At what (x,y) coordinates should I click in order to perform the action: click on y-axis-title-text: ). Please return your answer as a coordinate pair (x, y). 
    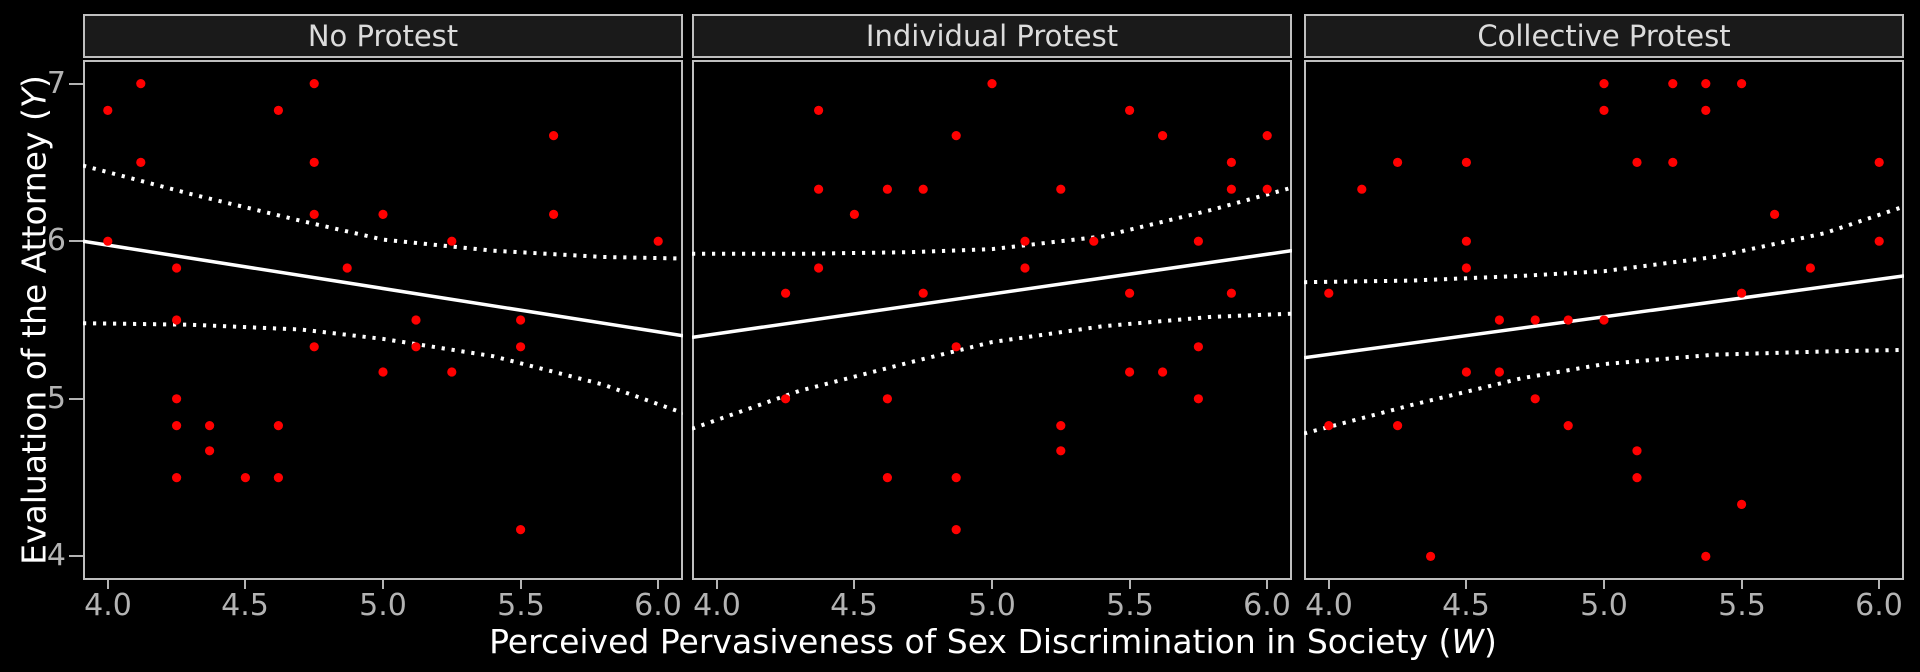
    Looking at the image, I should click on (34, 81).